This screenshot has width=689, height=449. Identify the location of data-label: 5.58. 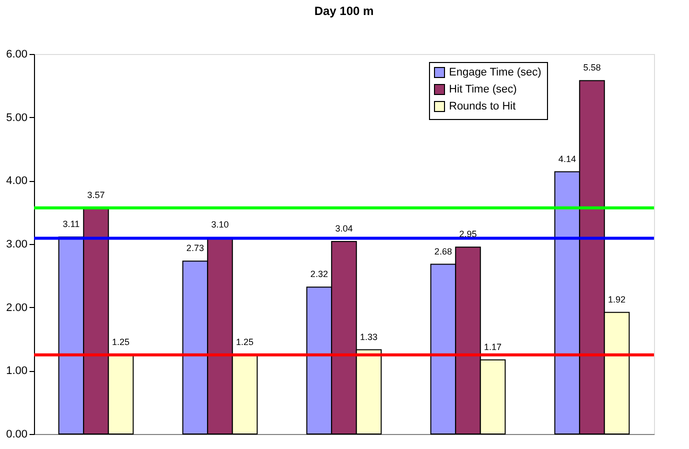
(592, 67).